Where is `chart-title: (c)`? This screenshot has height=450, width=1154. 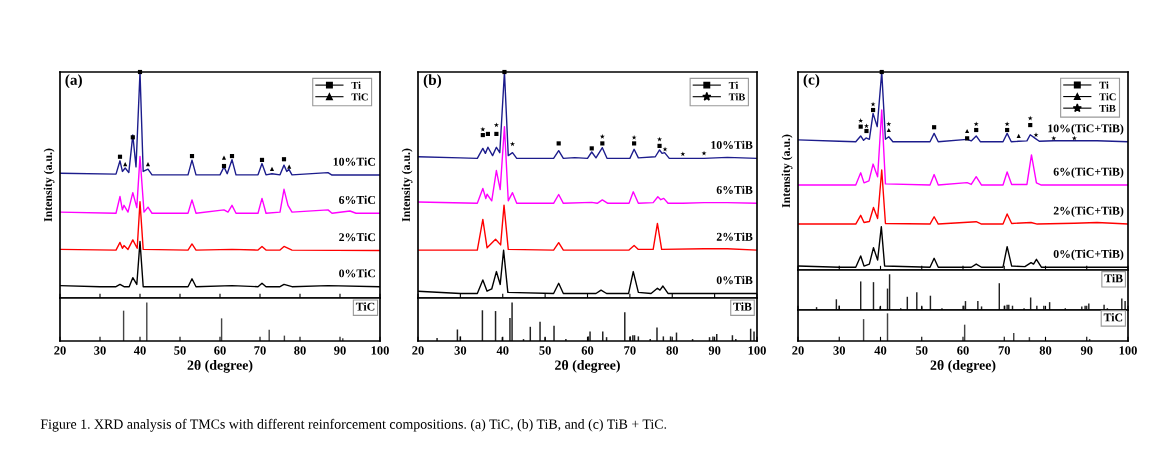 chart-title: (c) is located at coordinates (811, 80).